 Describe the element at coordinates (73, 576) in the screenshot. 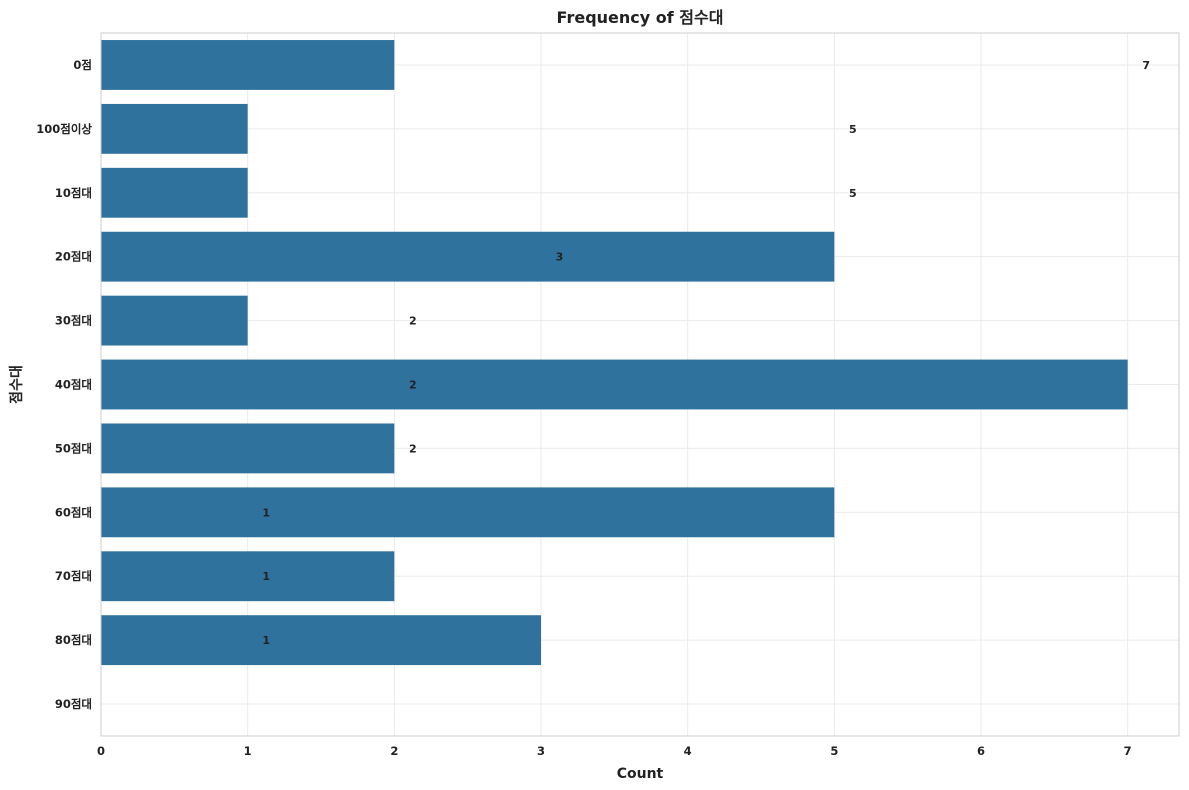

I see `y-tick-label: 70점대` at that location.